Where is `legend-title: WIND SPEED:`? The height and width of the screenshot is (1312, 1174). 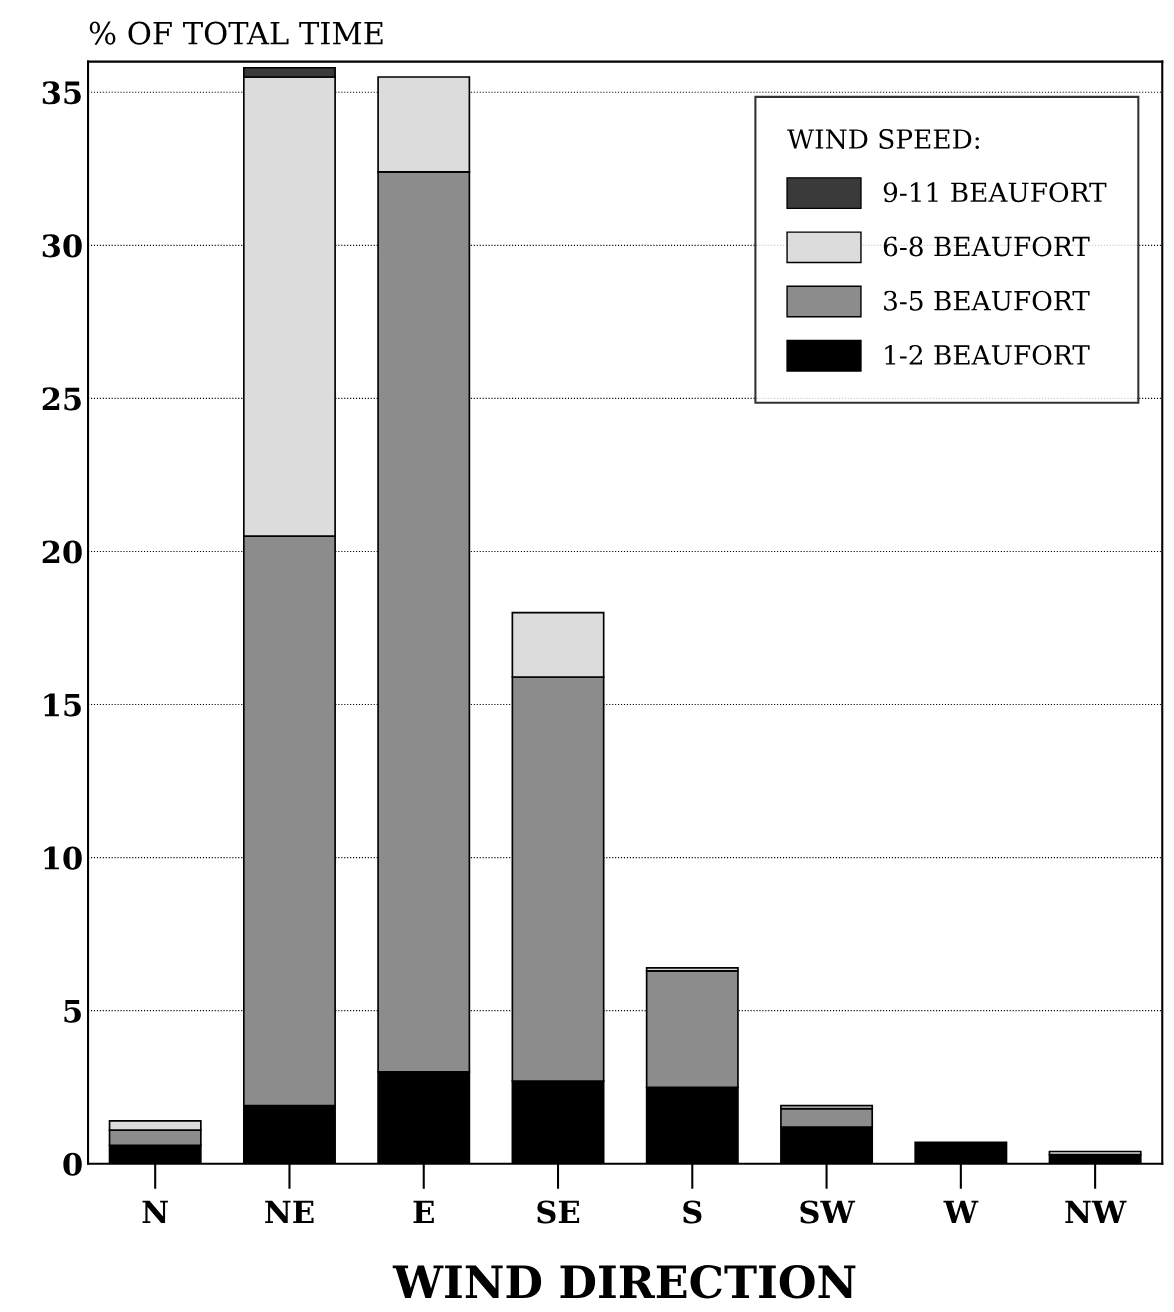 legend-title: WIND SPEED: is located at coordinates (883, 139).